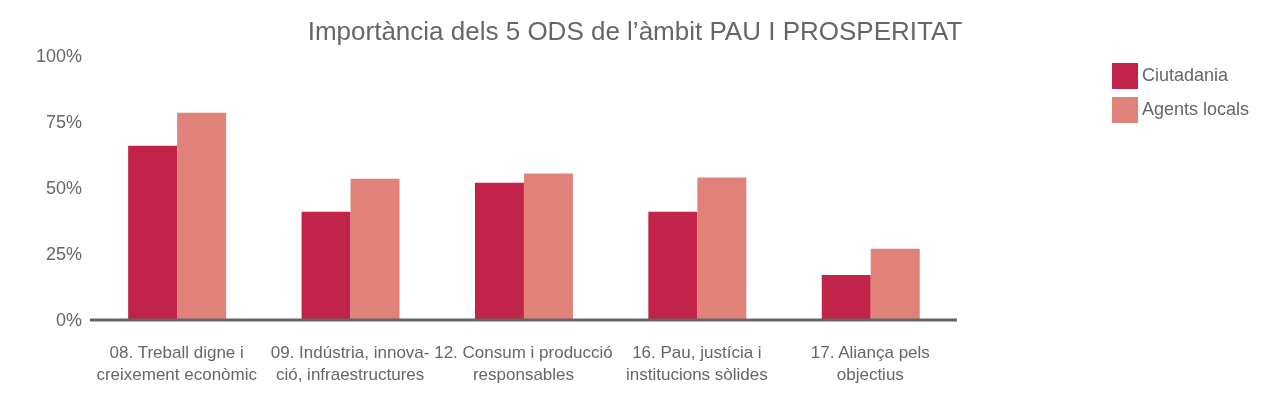 The width and height of the screenshot is (1270, 401). What do you see at coordinates (63, 254) in the screenshot?
I see `y-tick-label: 25%` at bounding box center [63, 254].